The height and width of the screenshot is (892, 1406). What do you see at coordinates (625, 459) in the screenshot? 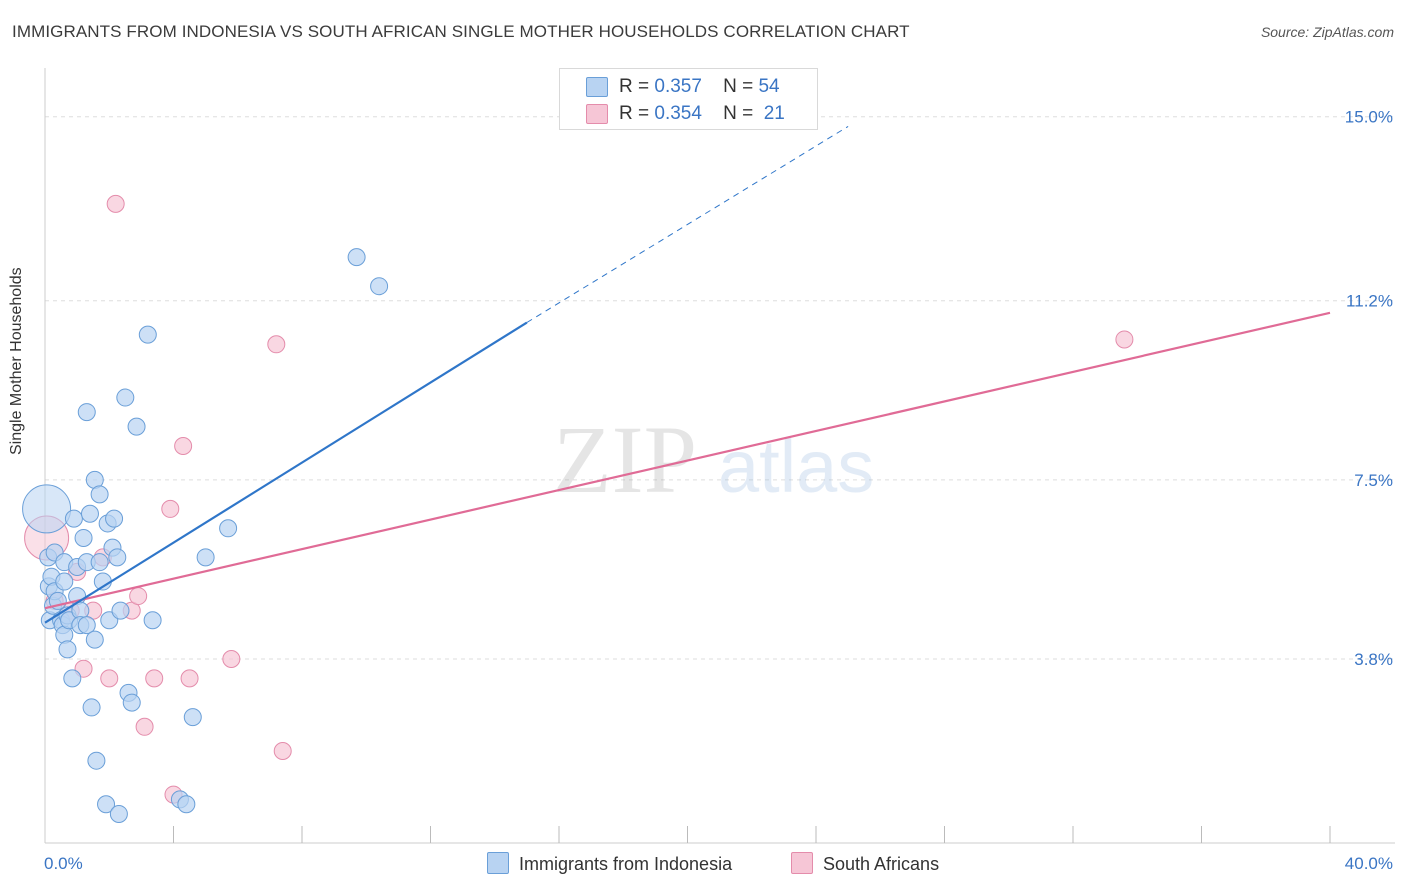
I see `watermark-zip: ZIP` at bounding box center [625, 459].